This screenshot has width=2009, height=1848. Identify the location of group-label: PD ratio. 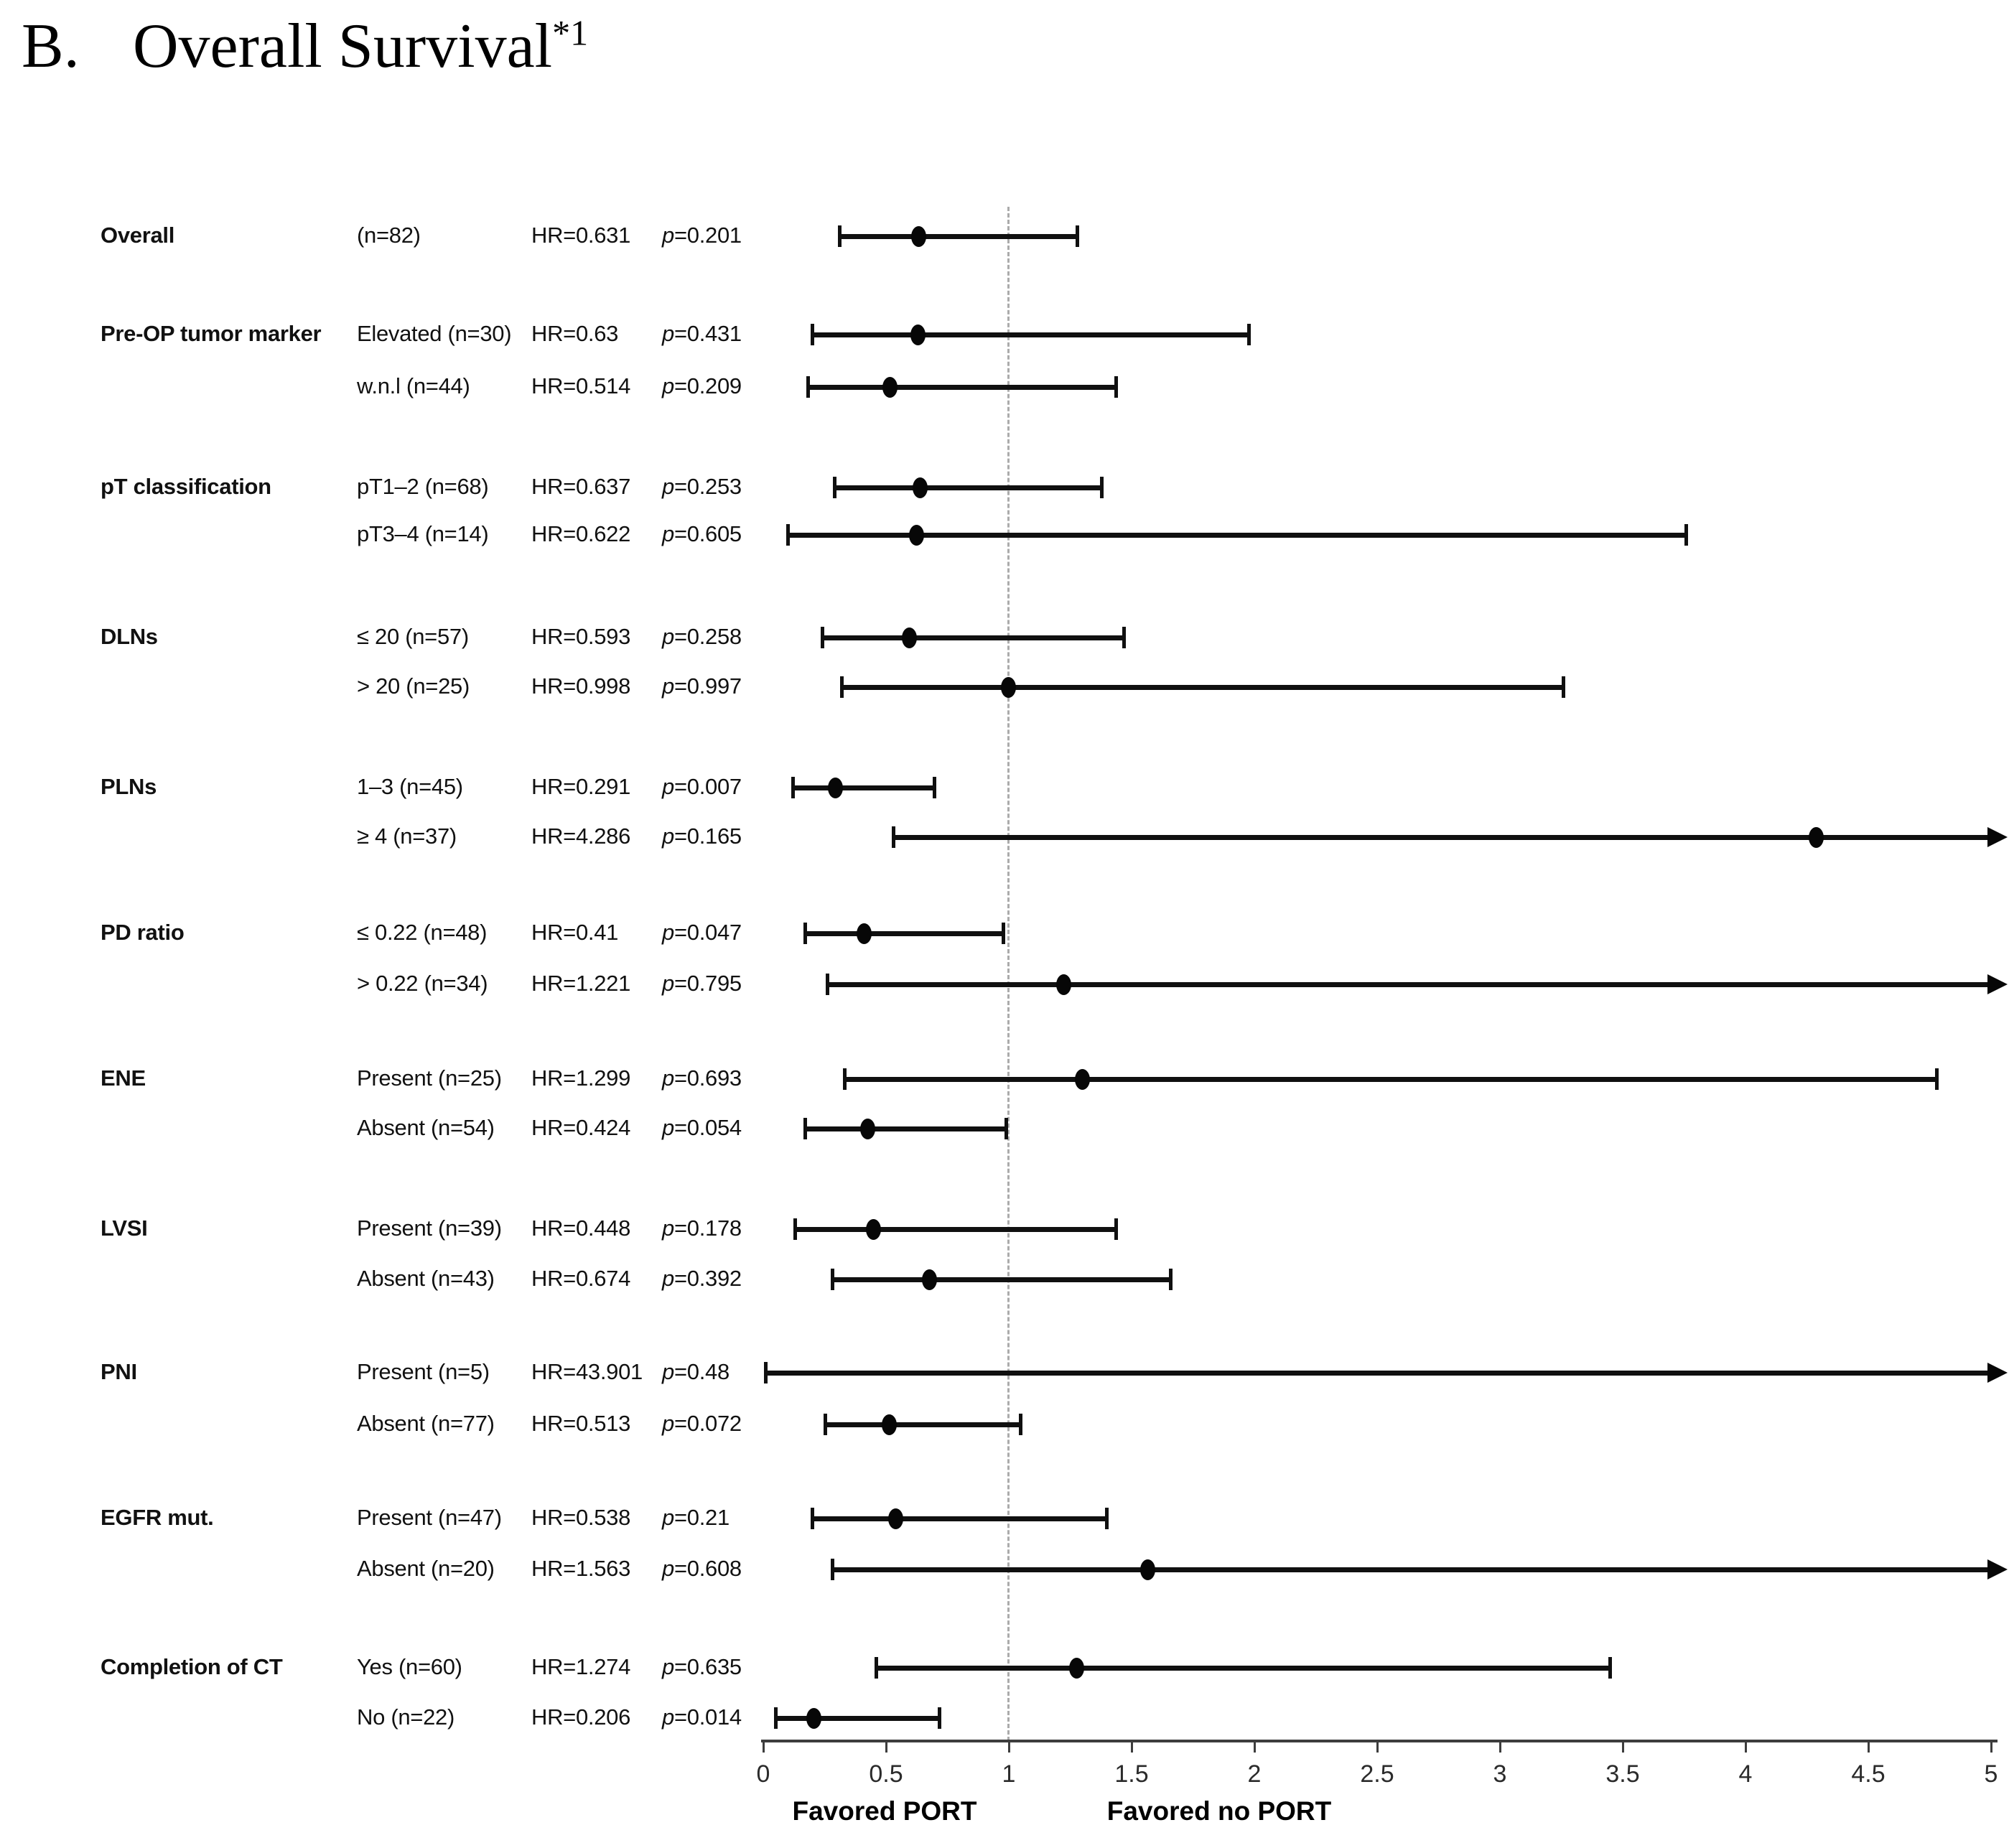
(143, 932).